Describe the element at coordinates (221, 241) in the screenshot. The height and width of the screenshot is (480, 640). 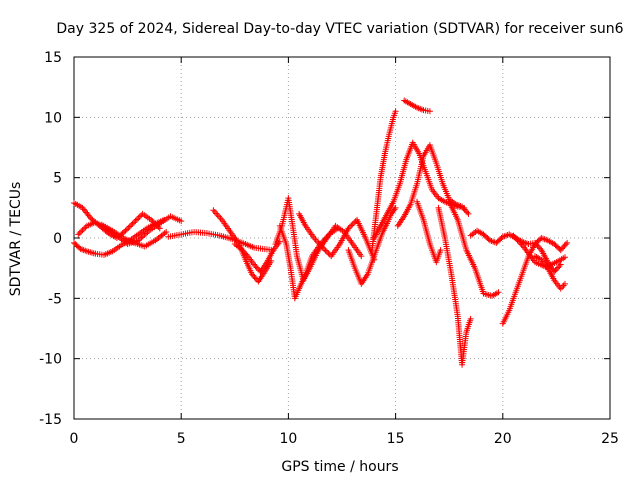
I see `series-track-e` at that location.